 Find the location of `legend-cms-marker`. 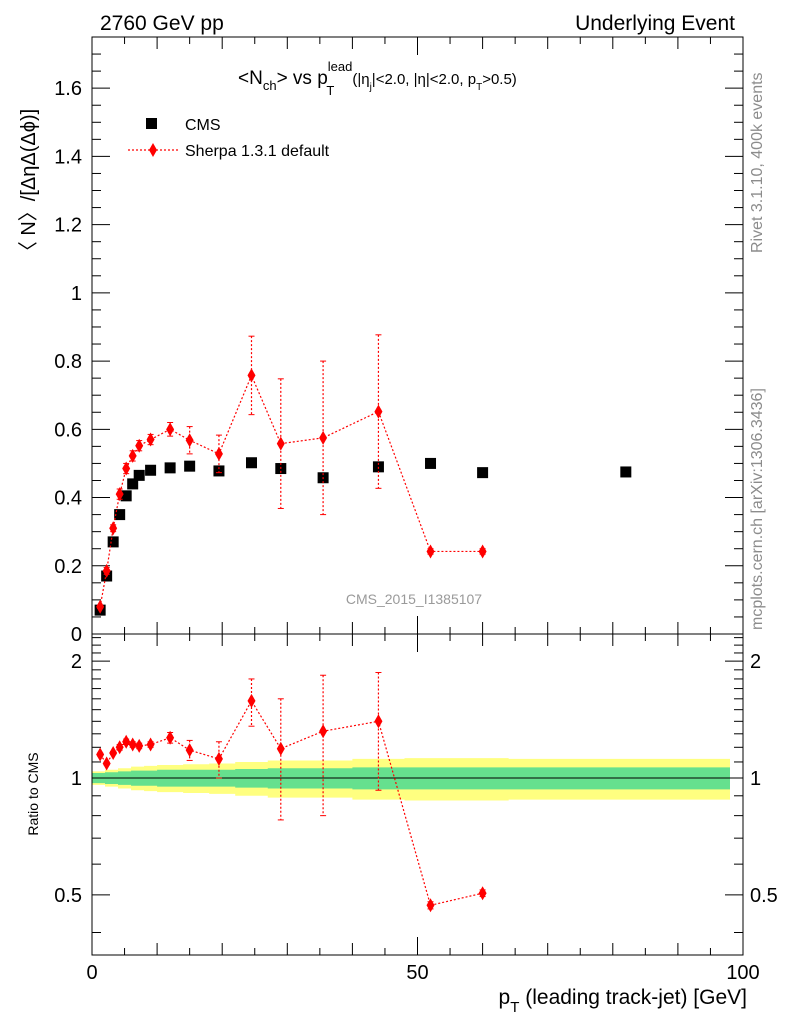

legend-cms-marker is located at coordinates (151, 123).